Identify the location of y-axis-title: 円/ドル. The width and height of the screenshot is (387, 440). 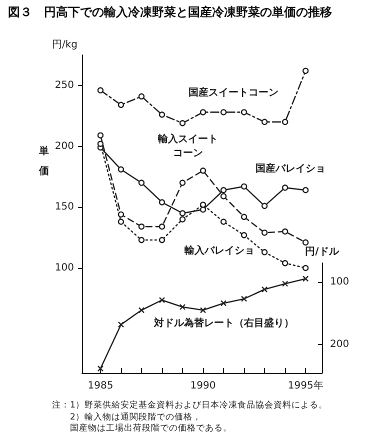
(322, 252).